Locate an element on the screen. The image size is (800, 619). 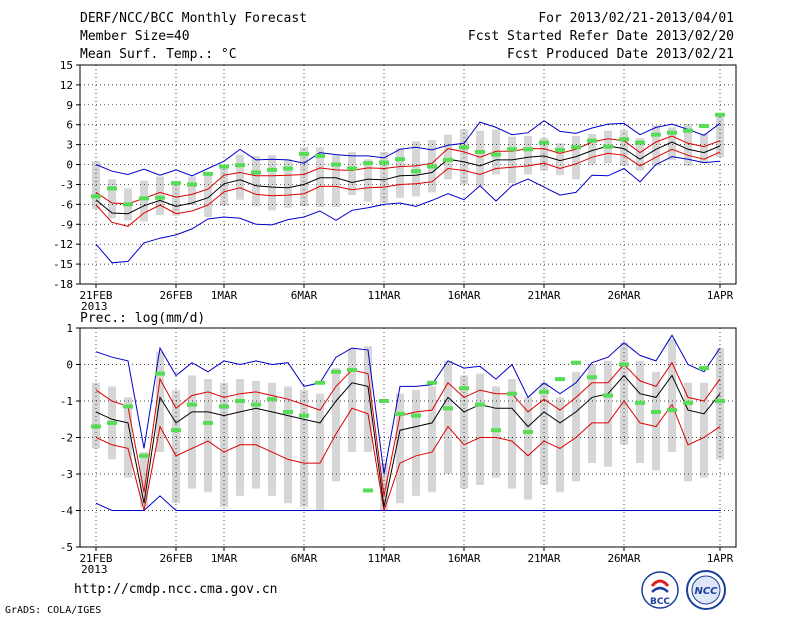
prec-xtick-label: 6MAR is located at coordinates (304, 558).